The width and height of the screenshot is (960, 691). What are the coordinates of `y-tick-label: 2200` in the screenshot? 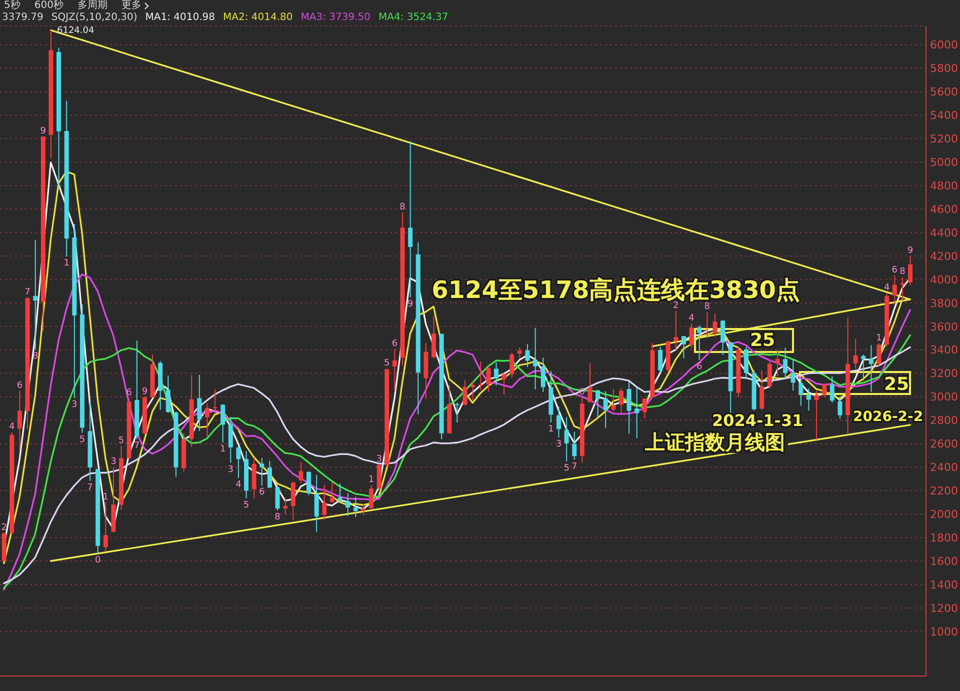 It's located at (944, 491).